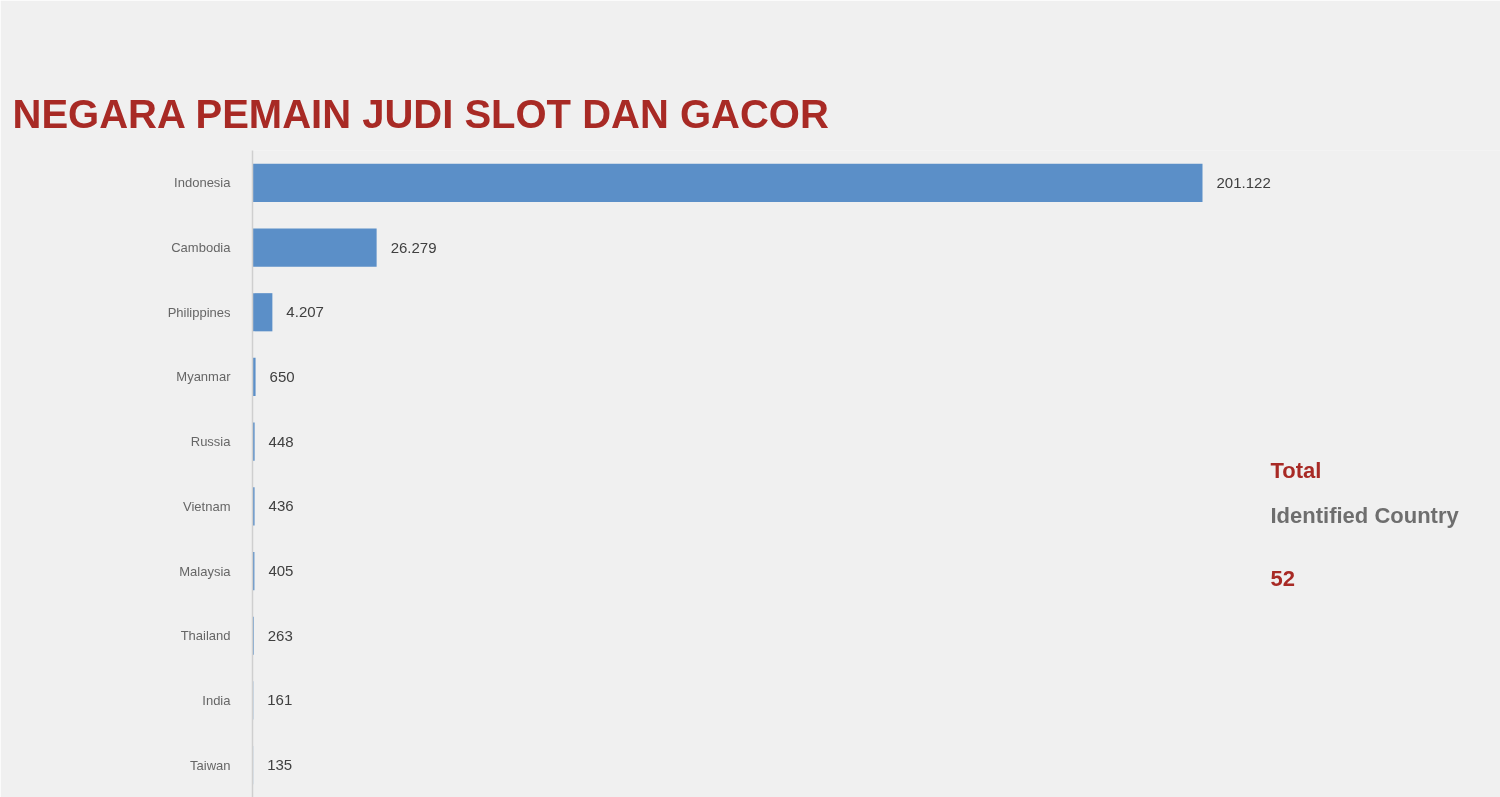  Describe the element at coordinates (210, 765) in the screenshot. I see `y-tick-label: Taiwan` at that location.